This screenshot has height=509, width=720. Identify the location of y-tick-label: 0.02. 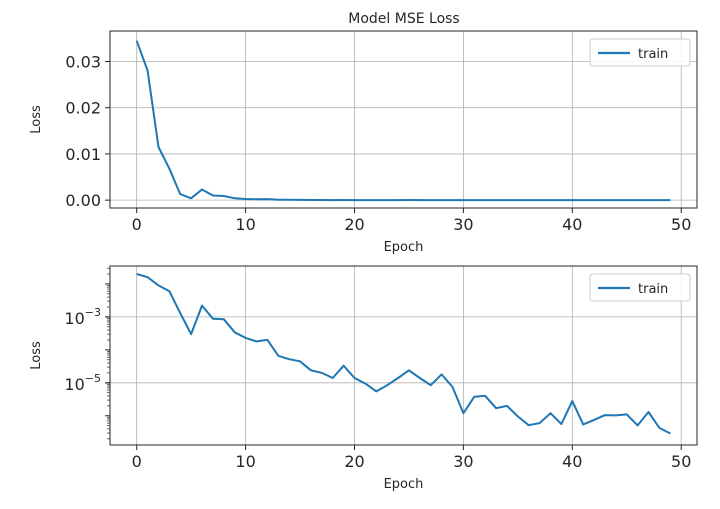
(83, 108).